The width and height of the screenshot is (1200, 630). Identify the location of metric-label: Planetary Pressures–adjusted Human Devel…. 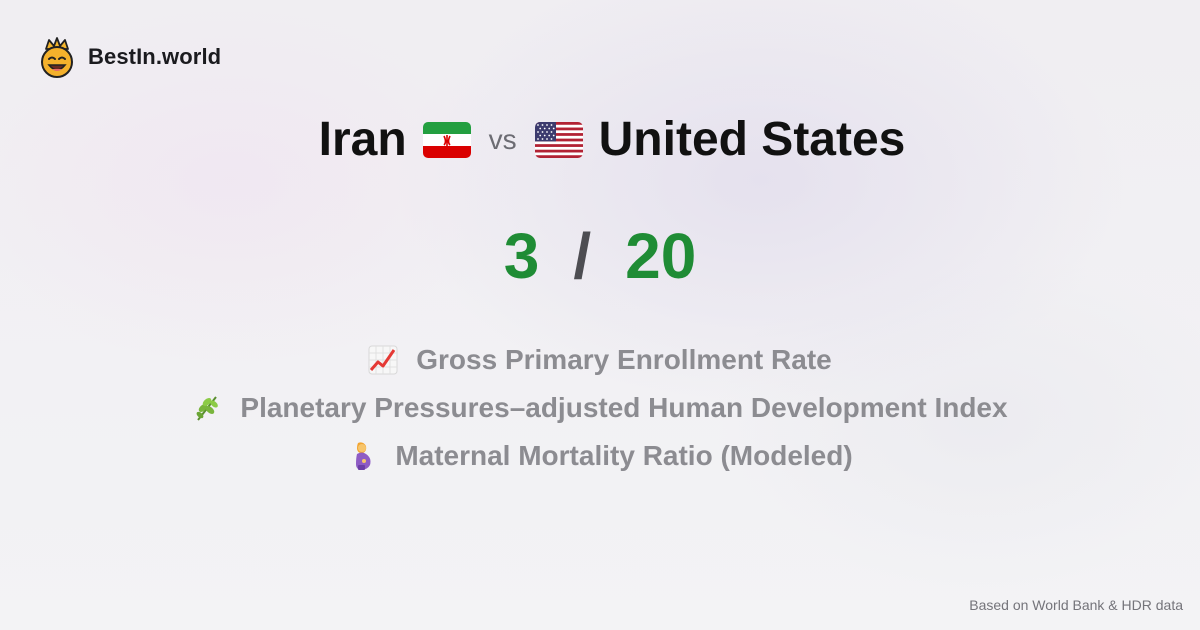
(624, 407).